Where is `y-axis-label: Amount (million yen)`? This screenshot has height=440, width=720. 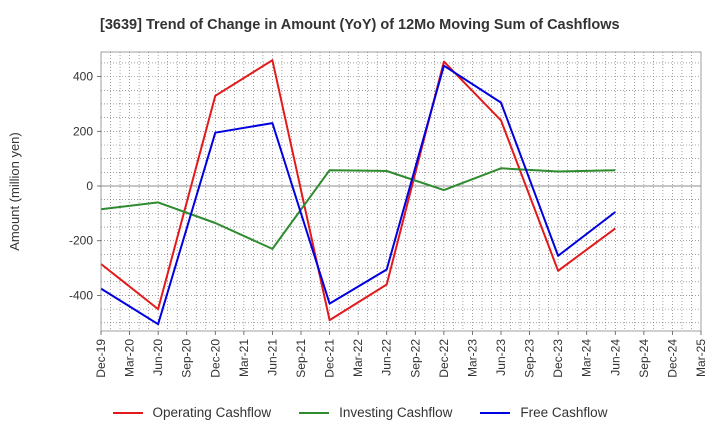 y-axis-label: Amount (million yen) is located at coordinates (14, 191).